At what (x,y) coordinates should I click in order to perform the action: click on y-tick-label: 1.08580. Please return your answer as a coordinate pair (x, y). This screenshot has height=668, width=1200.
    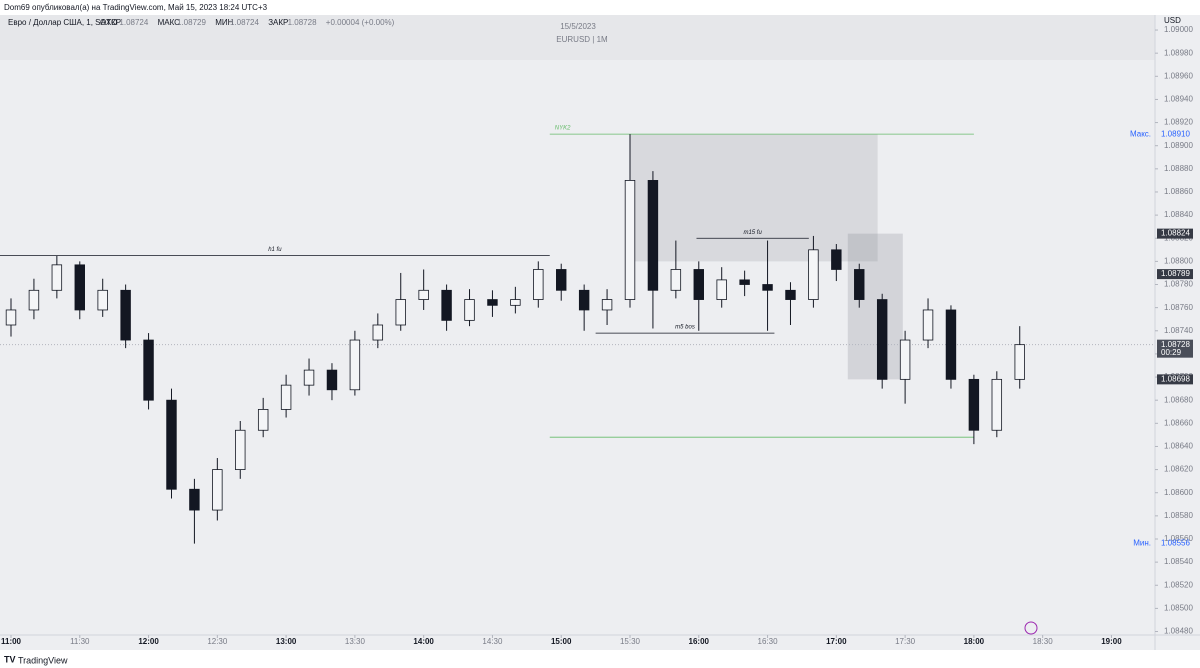
    Looking at the image, I should click on (1178, 515).